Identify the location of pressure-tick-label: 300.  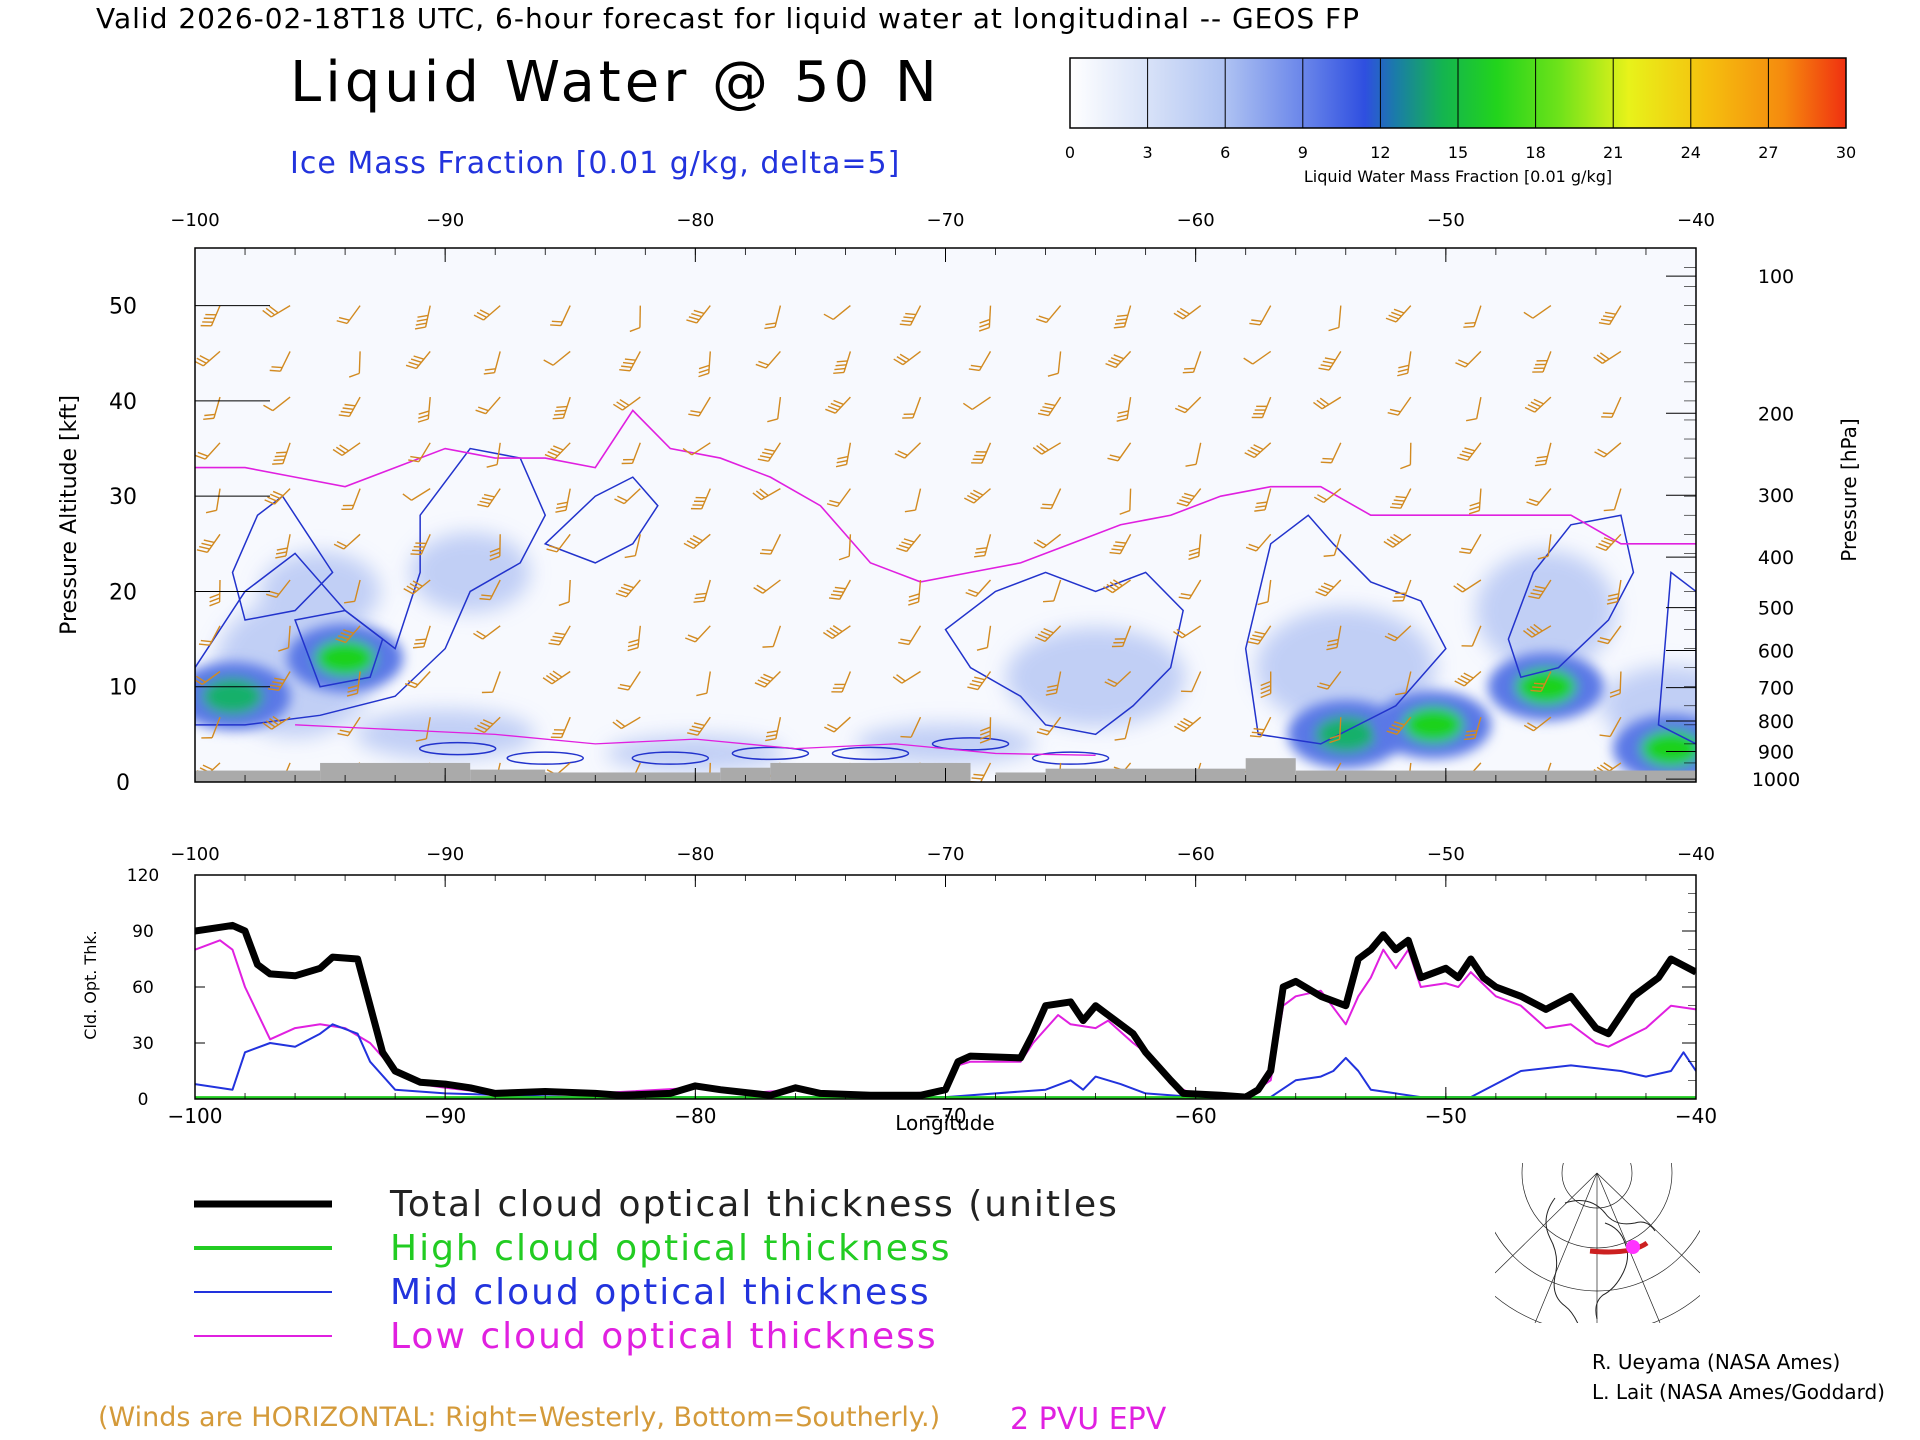
(1776, 496).